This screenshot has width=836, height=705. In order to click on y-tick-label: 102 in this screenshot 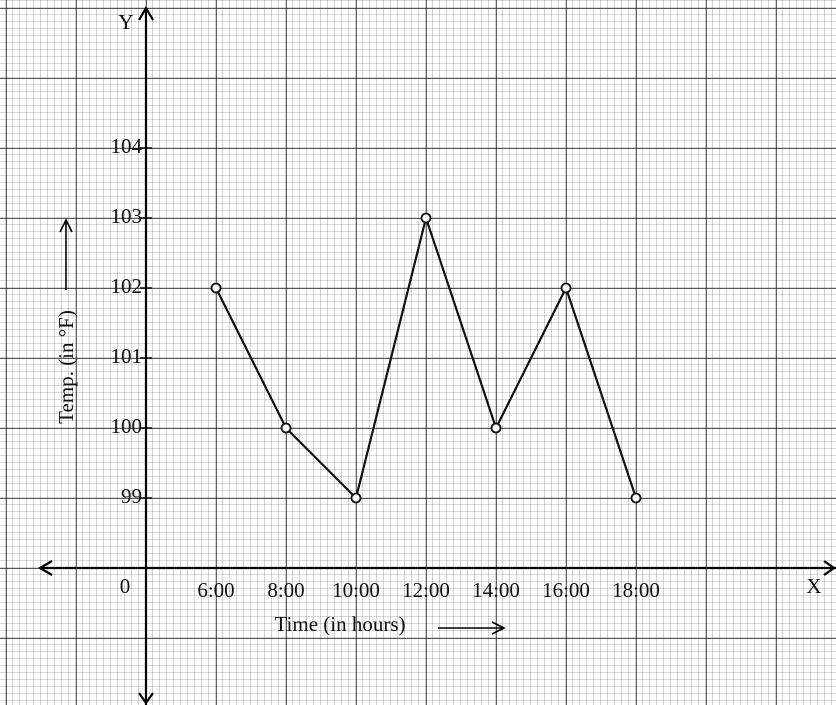, I will do `click(127, 286)`.